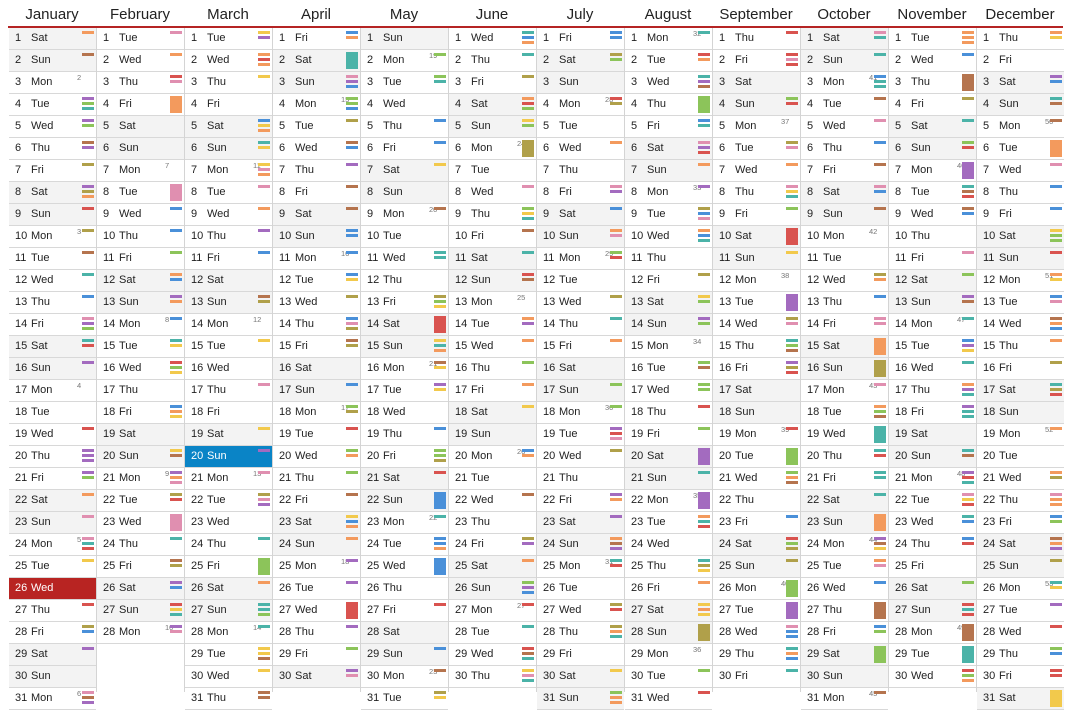 The height and width of the screenshot is (710, 1071). I want to click on day-cell: 10 Fri, so click(492, 237).